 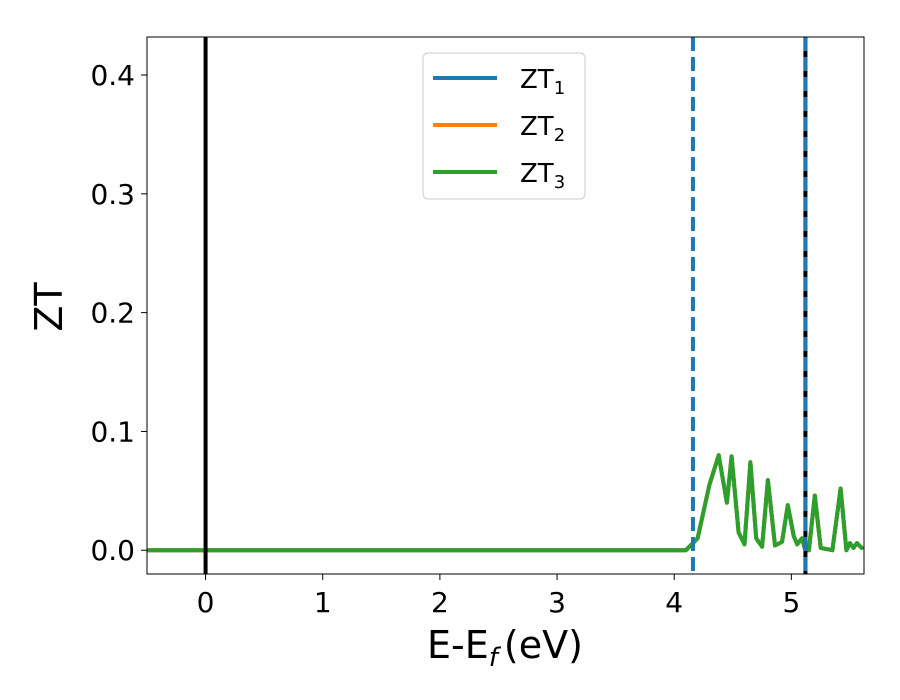 I want to click on y-tick-label: 0.4, so click(x=112, y=75).